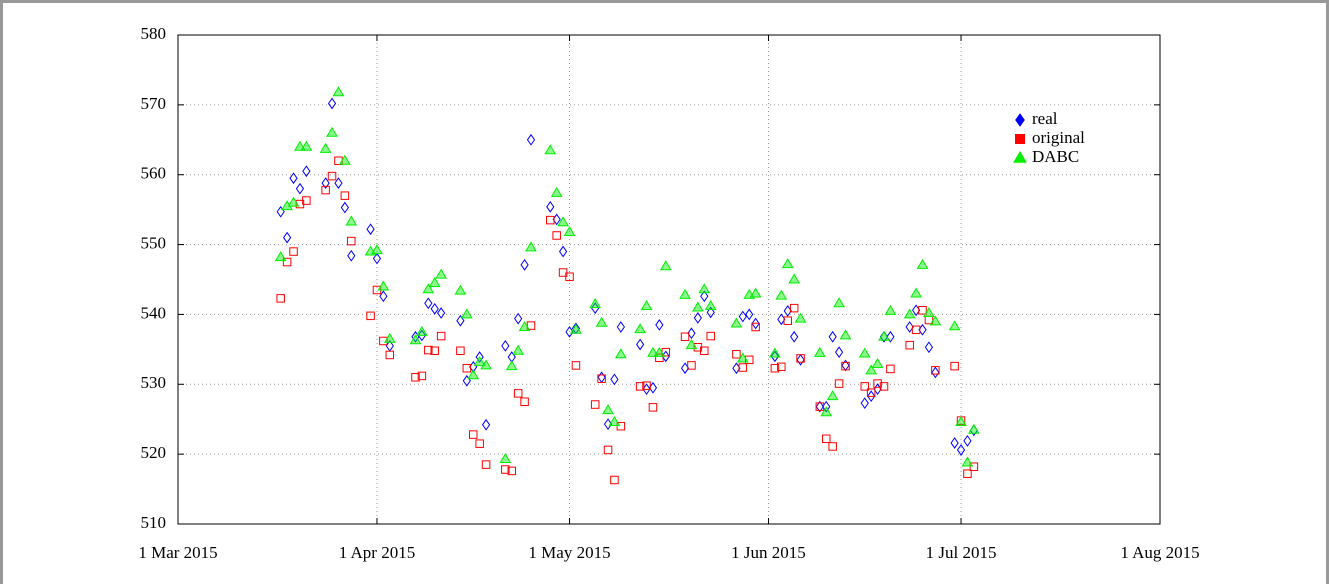 The height and width of the screenshot is (584, 1329). Describe the element at coordinates (177, 552) in the screenshot. I see `x-tick-label: 1 Mar 2015` at that location.